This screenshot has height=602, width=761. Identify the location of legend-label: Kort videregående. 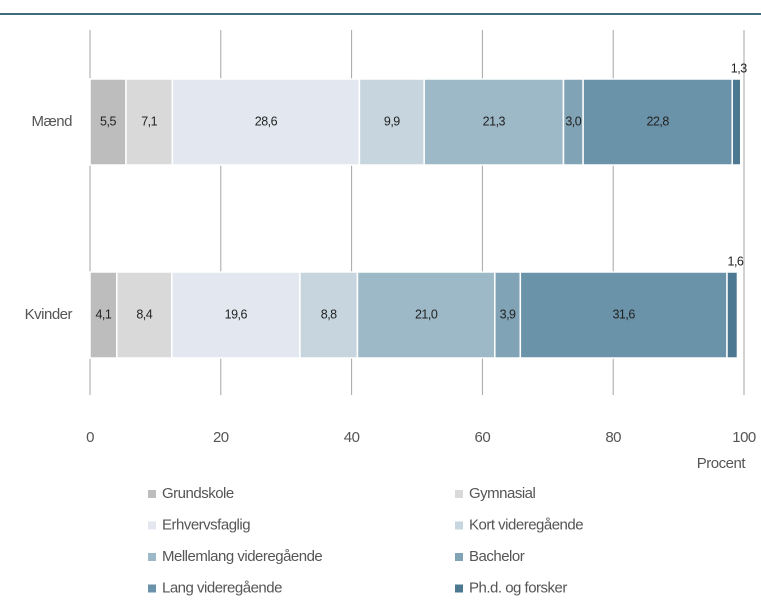
(526, 524).